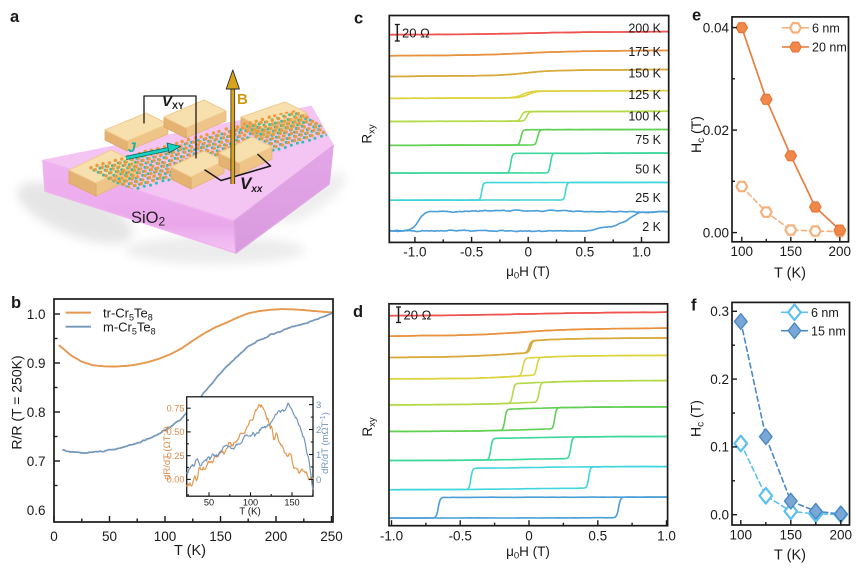 Image resolution: width=865 pixels, height=576 pixels. What do you see at coordinates (644, 74) in the screenshot?
I see `svg-text: 150 K` at bounding box center [644, 74].